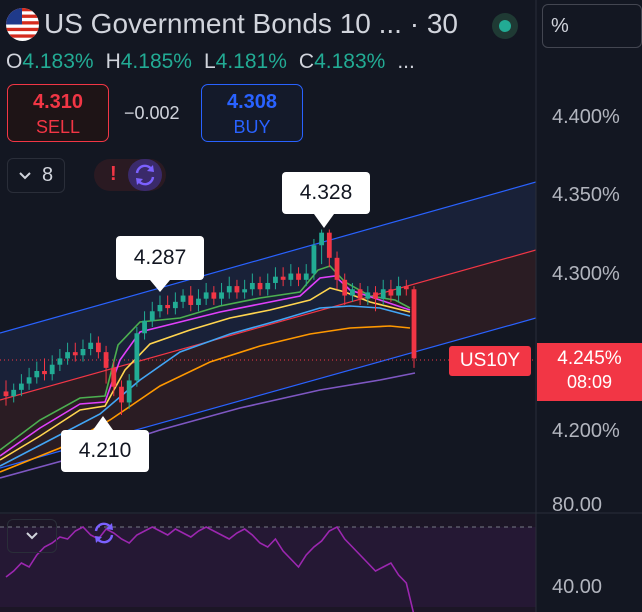  I want to click on buy-price: 4.308, so click(252, 102).